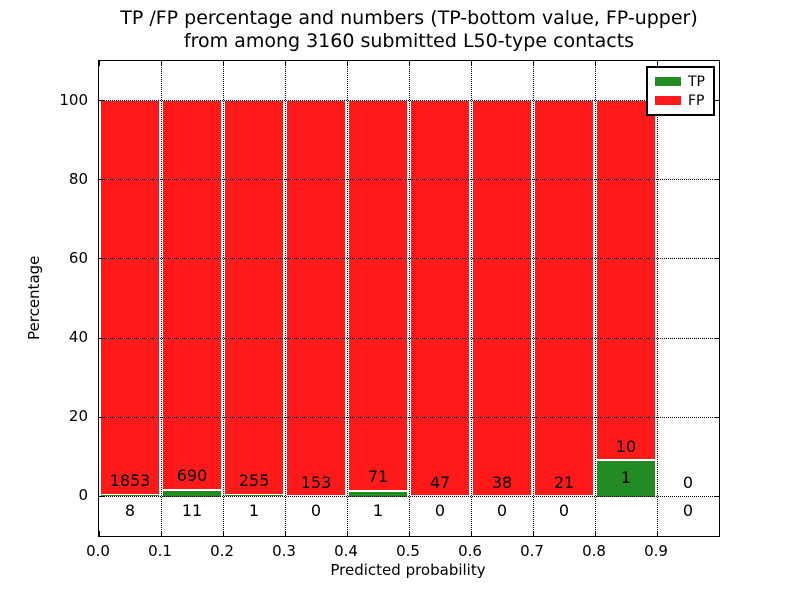 Image resolution: width=800 pixels, height=600 pixels. I want to click on legend: TP FP, so click(680, 91).